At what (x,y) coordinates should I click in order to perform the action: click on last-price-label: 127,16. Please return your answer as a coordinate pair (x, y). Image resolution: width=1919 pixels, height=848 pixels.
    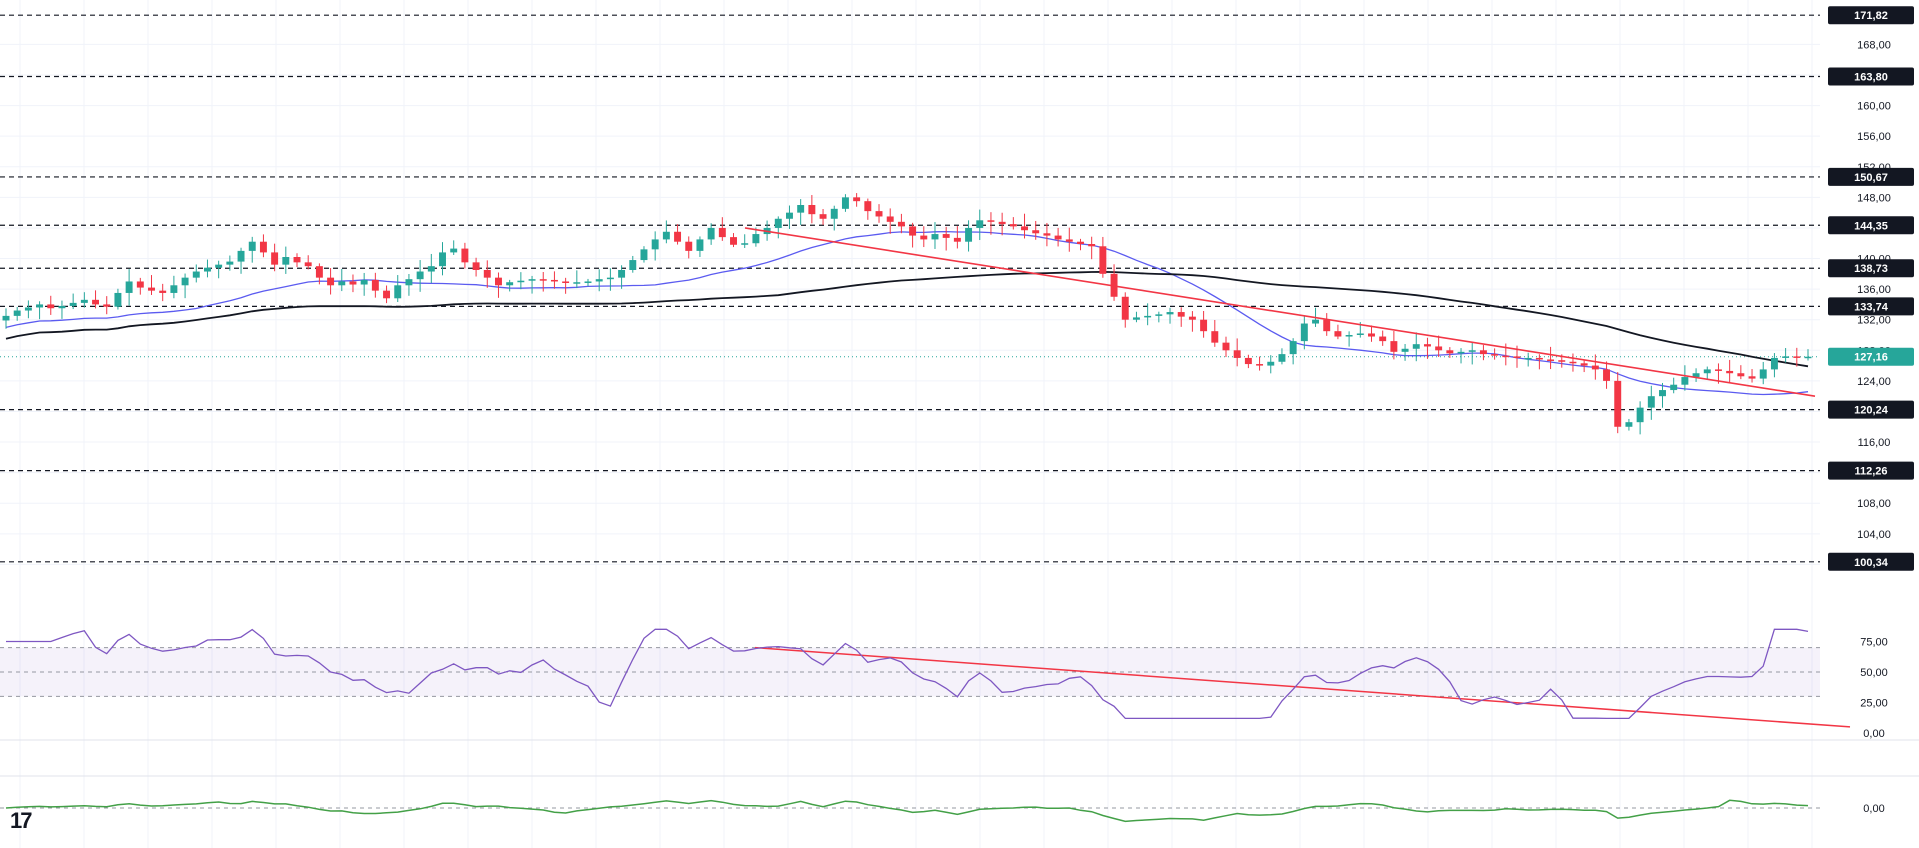
    Looking at the image, I should click on (1871, 358).